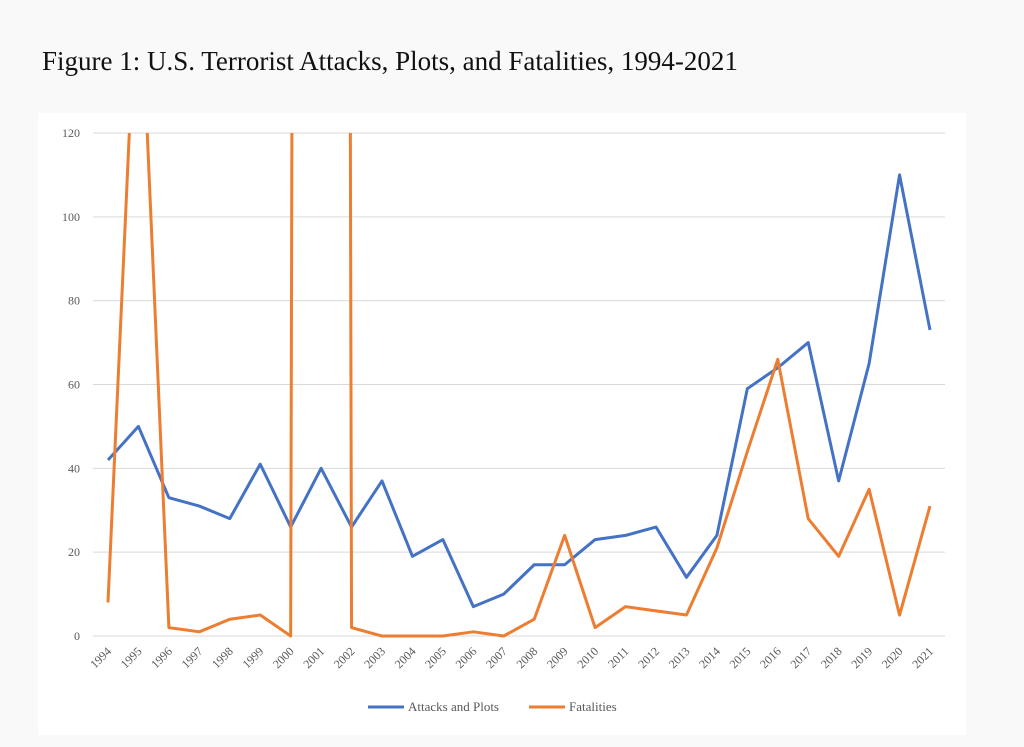 The height and width of the screenshot is (747, 1024). I want to click on y-tick-label: 0, so click(77, 636).